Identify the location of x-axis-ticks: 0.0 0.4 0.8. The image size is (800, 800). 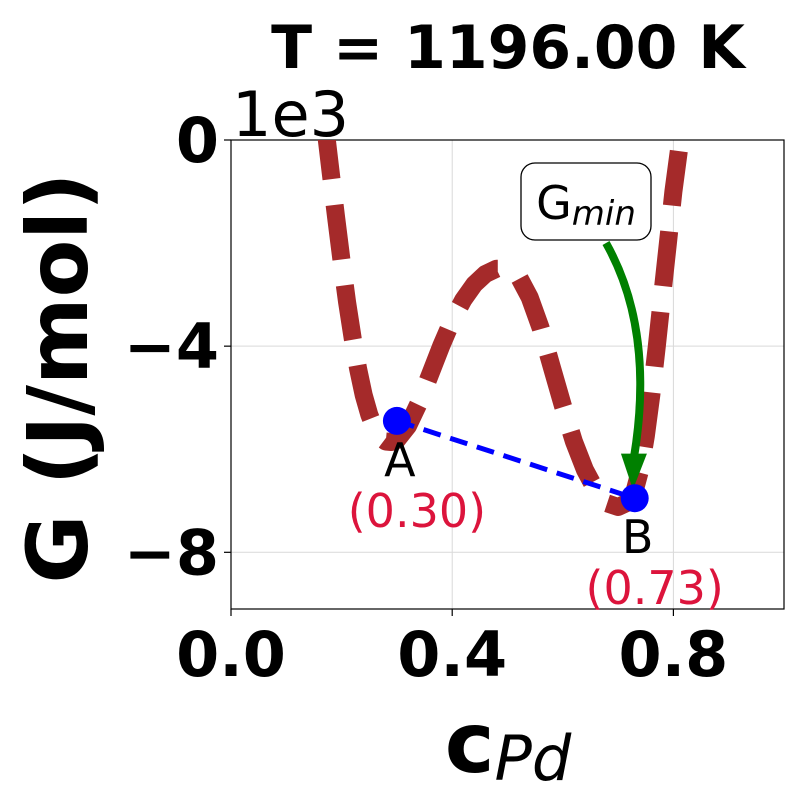
(452, 650).